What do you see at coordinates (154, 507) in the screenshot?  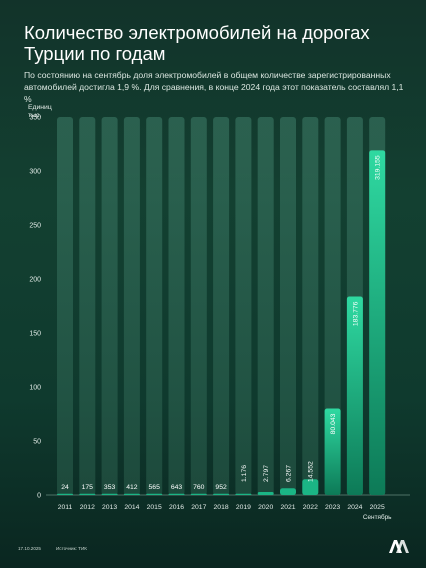 I see `x-tick-label: 2015` at bounding box center [154, 507].